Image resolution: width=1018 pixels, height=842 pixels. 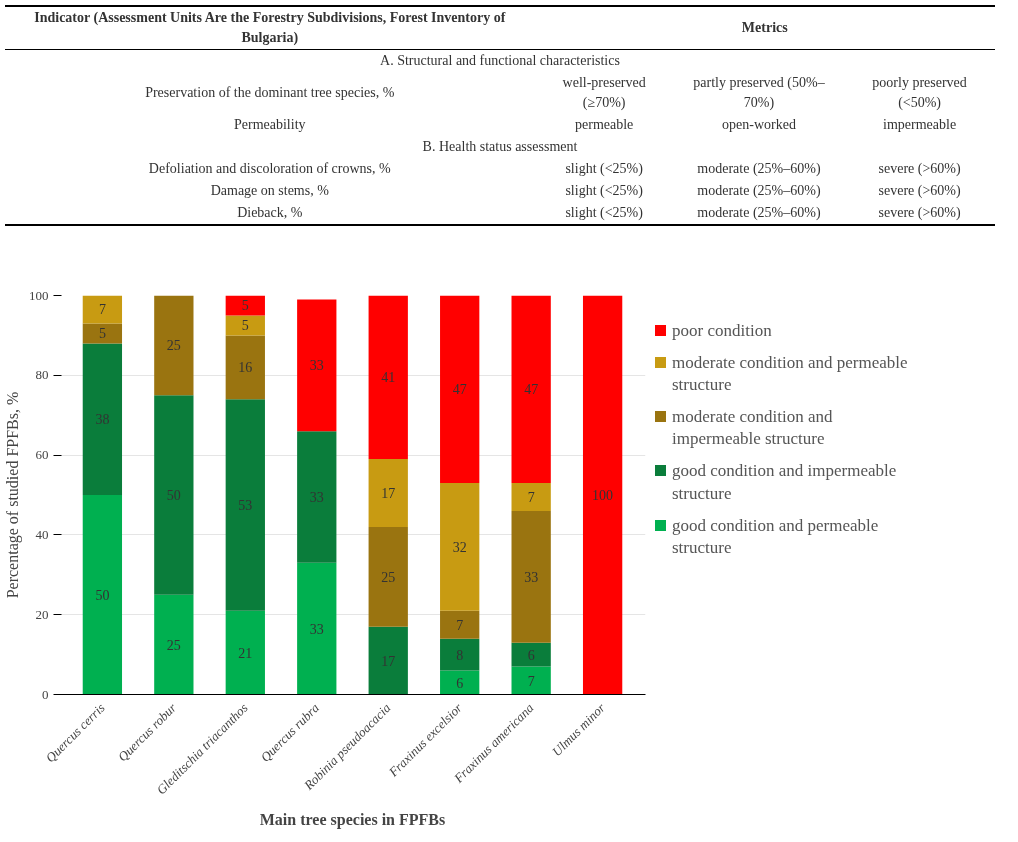 I want to click on y-tick-label: 20, so click(x=42, y=614).